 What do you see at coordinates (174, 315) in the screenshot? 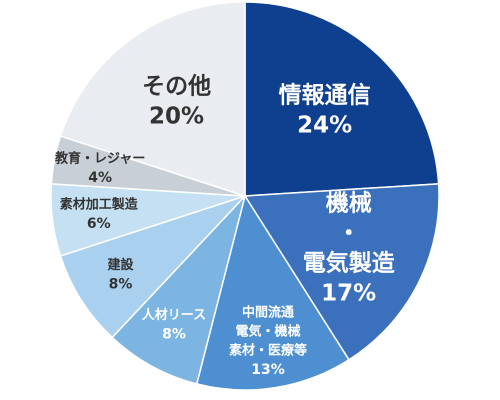
I see `category-label: 人材リース` at bounding box center [174, 315].